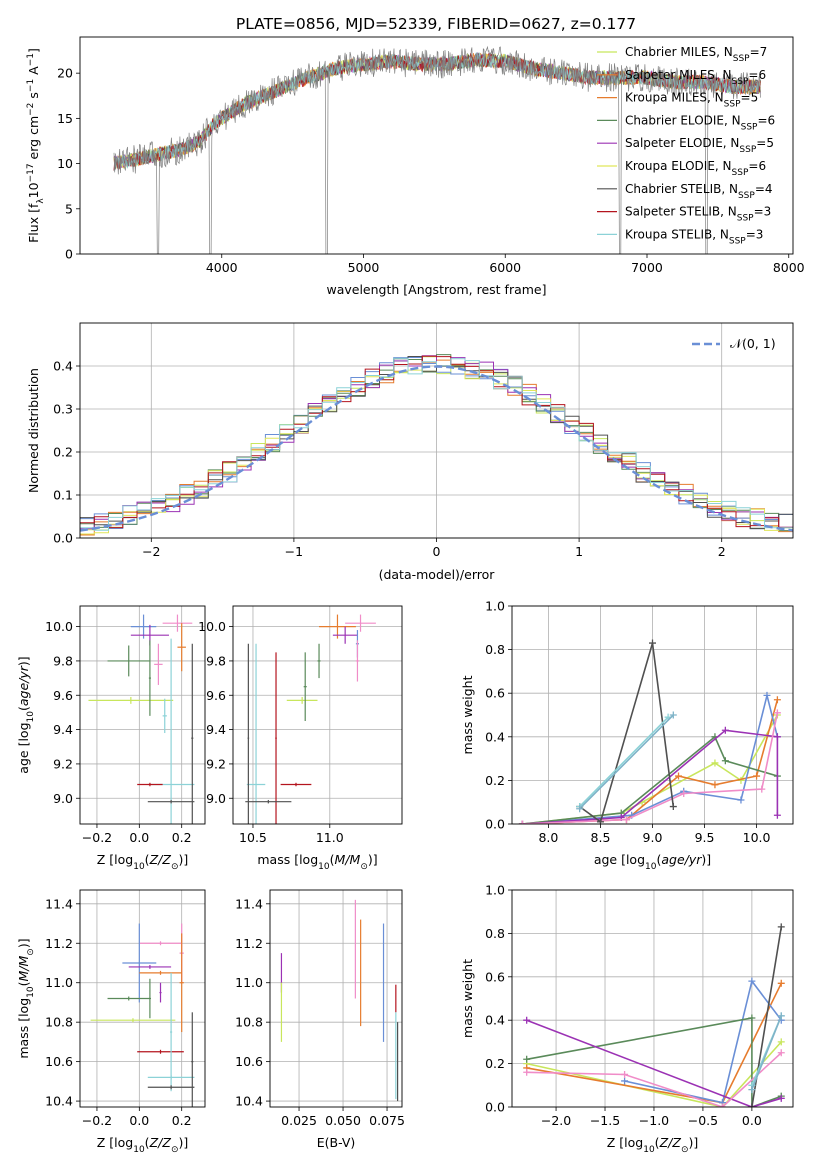 Image resolution: width=819 pixels, height=1170 pixels. I want to click on y-tick-label: 9.4, so click(216, 729).